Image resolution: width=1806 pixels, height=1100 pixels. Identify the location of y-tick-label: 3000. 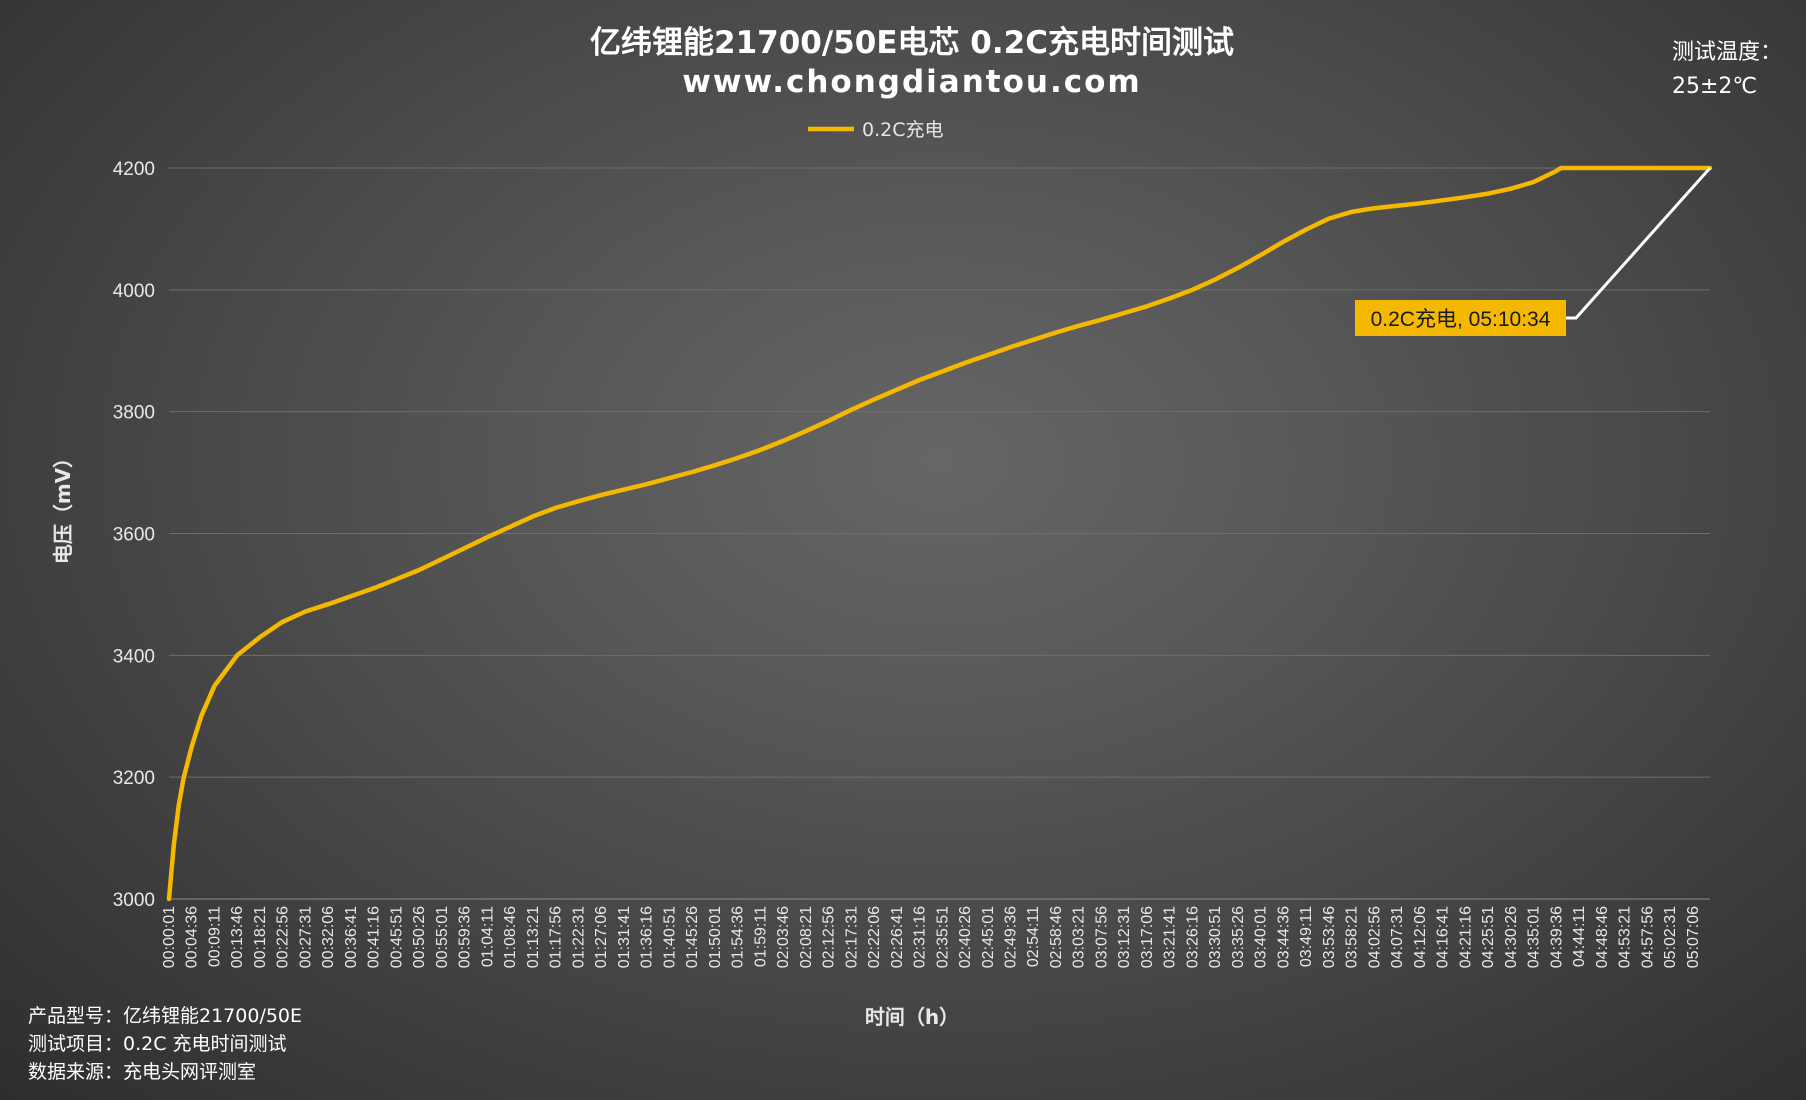
(134, 900).